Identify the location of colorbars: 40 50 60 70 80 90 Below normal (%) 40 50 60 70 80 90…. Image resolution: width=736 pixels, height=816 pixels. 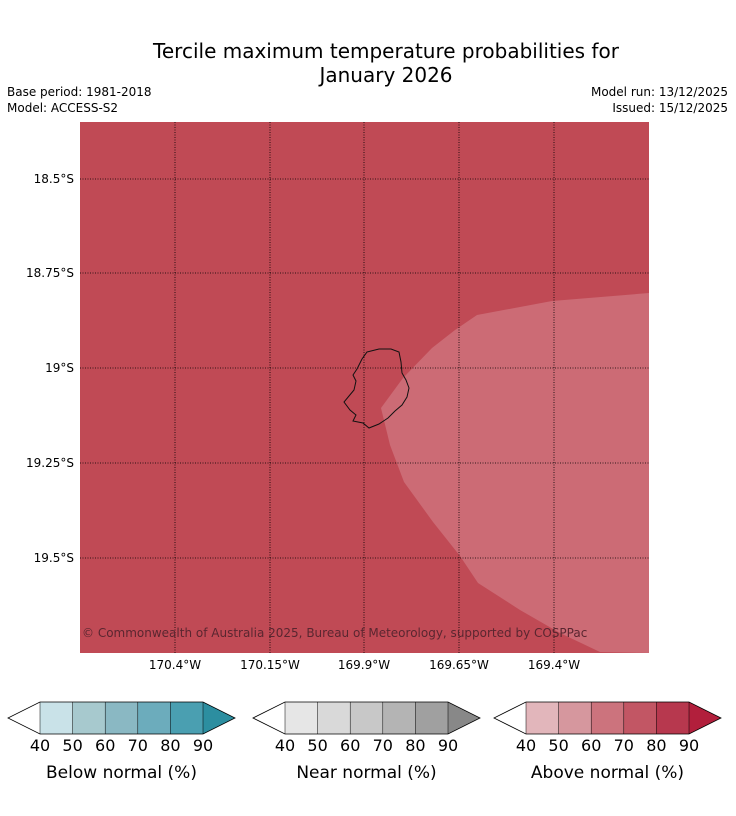
(364, 742).